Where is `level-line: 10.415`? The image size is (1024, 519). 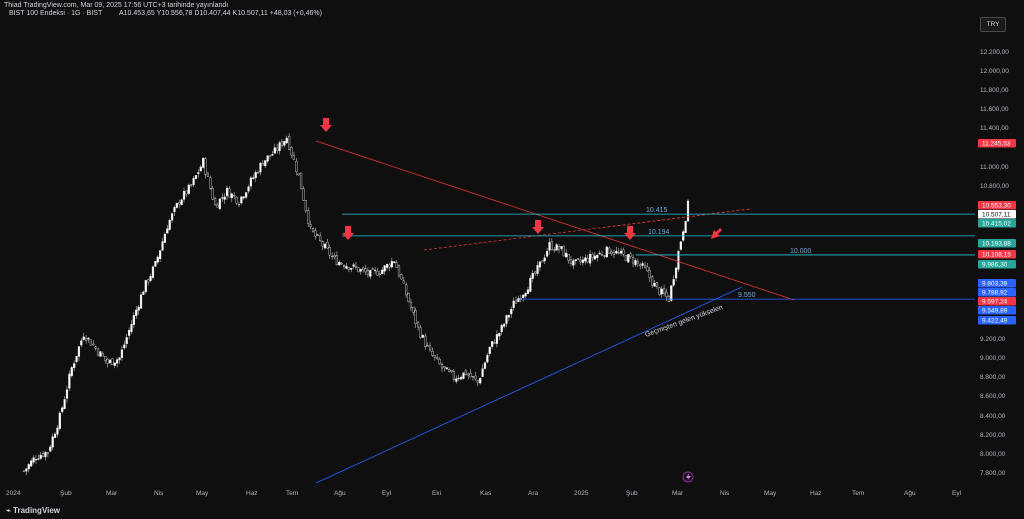
level-line: 10.415 is located at coordinates (658, 211).